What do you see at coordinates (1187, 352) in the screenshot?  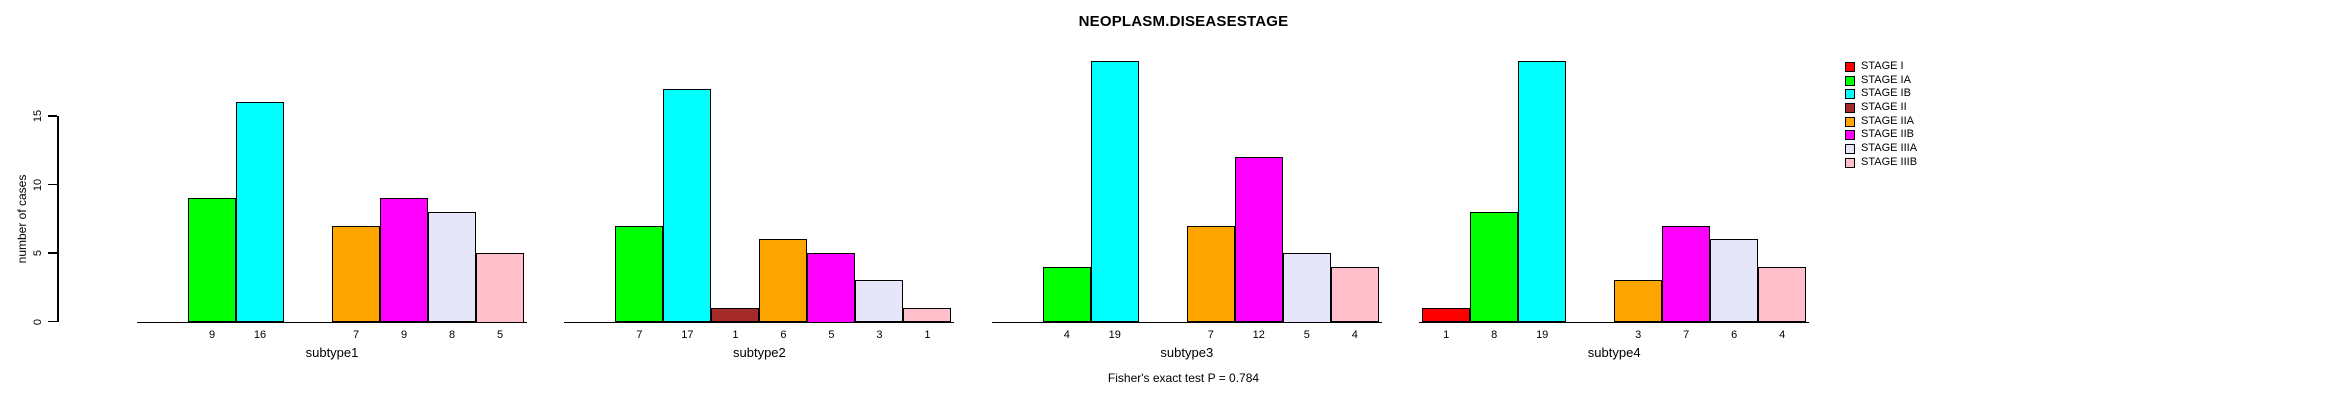 I see `category-label: subtype3` at bounding box center [1187, 352].